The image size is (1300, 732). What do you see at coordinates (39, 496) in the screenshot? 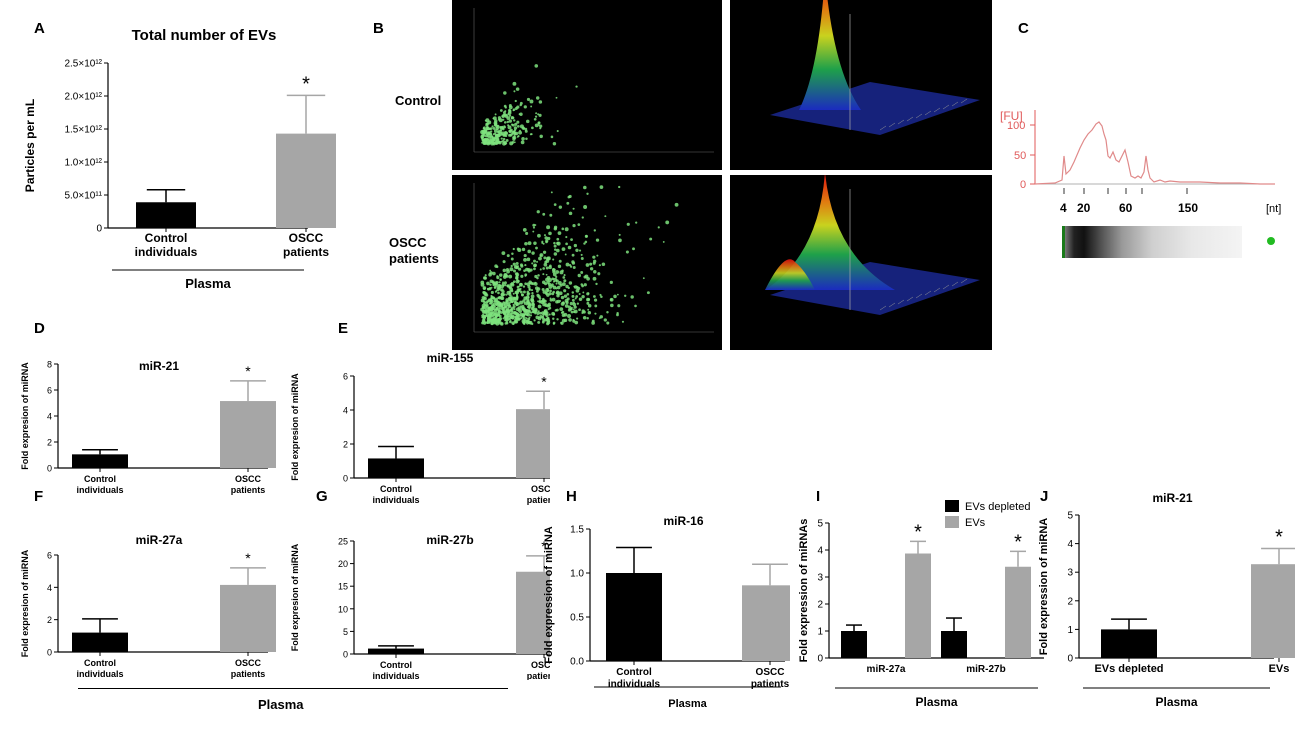
I see `panel-letter-f: F` at bounding box center [39, 496].